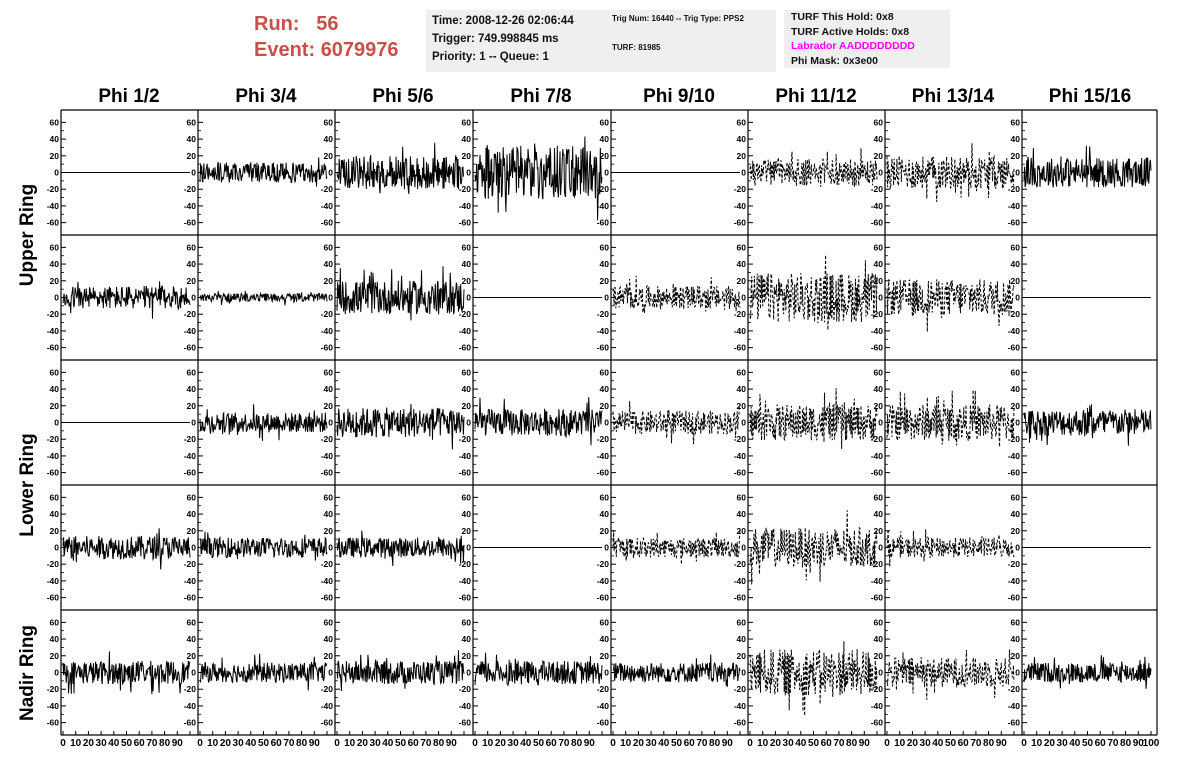 This screenshot has height=772, width=1196. I want to click on y-tick-label-r1-c6-1: -40, so click(740, 206).